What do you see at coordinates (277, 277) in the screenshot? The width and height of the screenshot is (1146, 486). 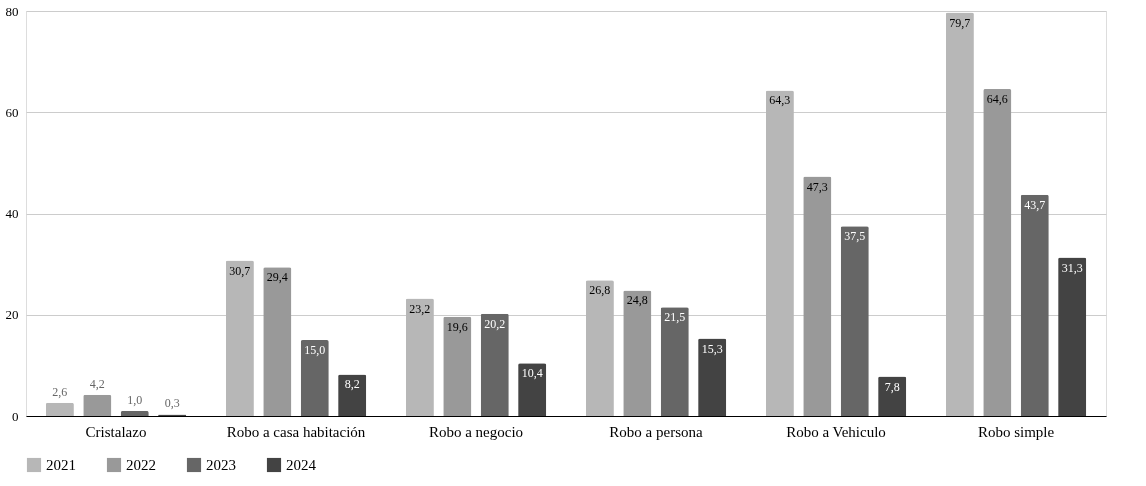 I see `data-label: 29,4` at bounding box center [277, 277].